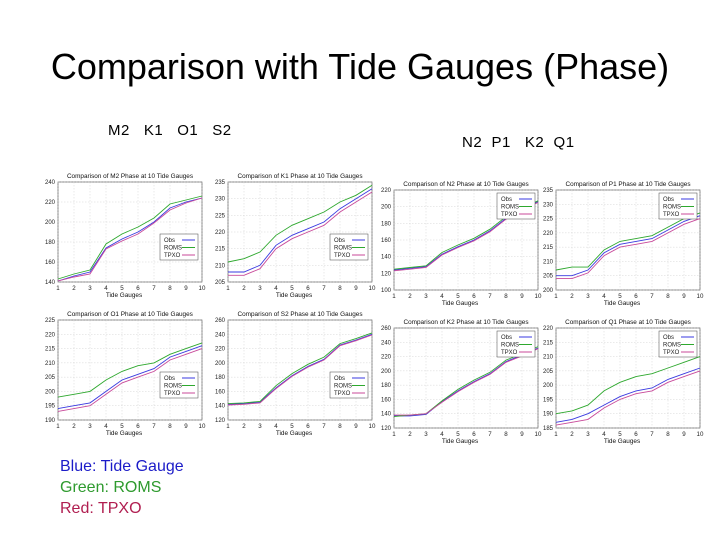 This screenshot has height=540, width=720. Describe the element at coordinates (548, 429) in the screenshot. I see `y-tick-label: 185` at that location.